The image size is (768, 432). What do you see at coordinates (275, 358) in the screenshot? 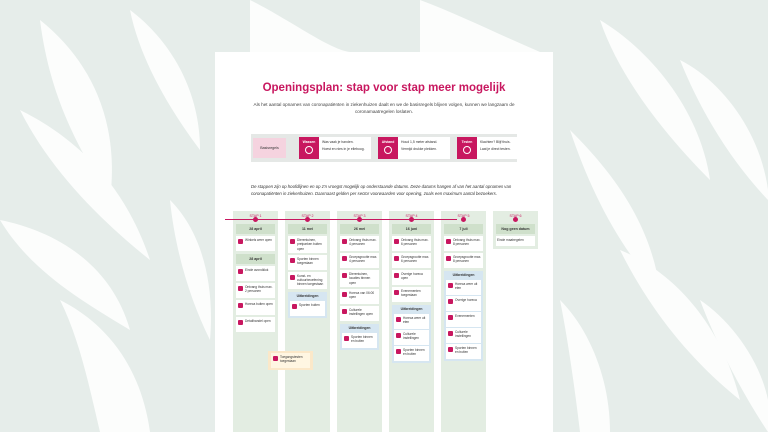
I see `test-ticket-icon` at bounding box center [275, 358].